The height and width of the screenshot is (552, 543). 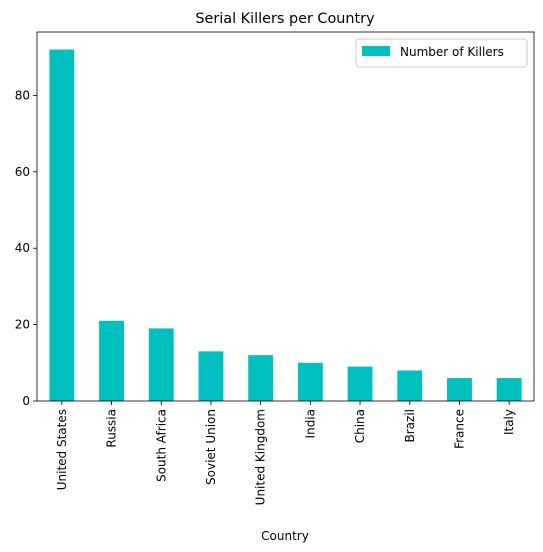 I want to click on legend-swatch, so click(x=376, y=51).